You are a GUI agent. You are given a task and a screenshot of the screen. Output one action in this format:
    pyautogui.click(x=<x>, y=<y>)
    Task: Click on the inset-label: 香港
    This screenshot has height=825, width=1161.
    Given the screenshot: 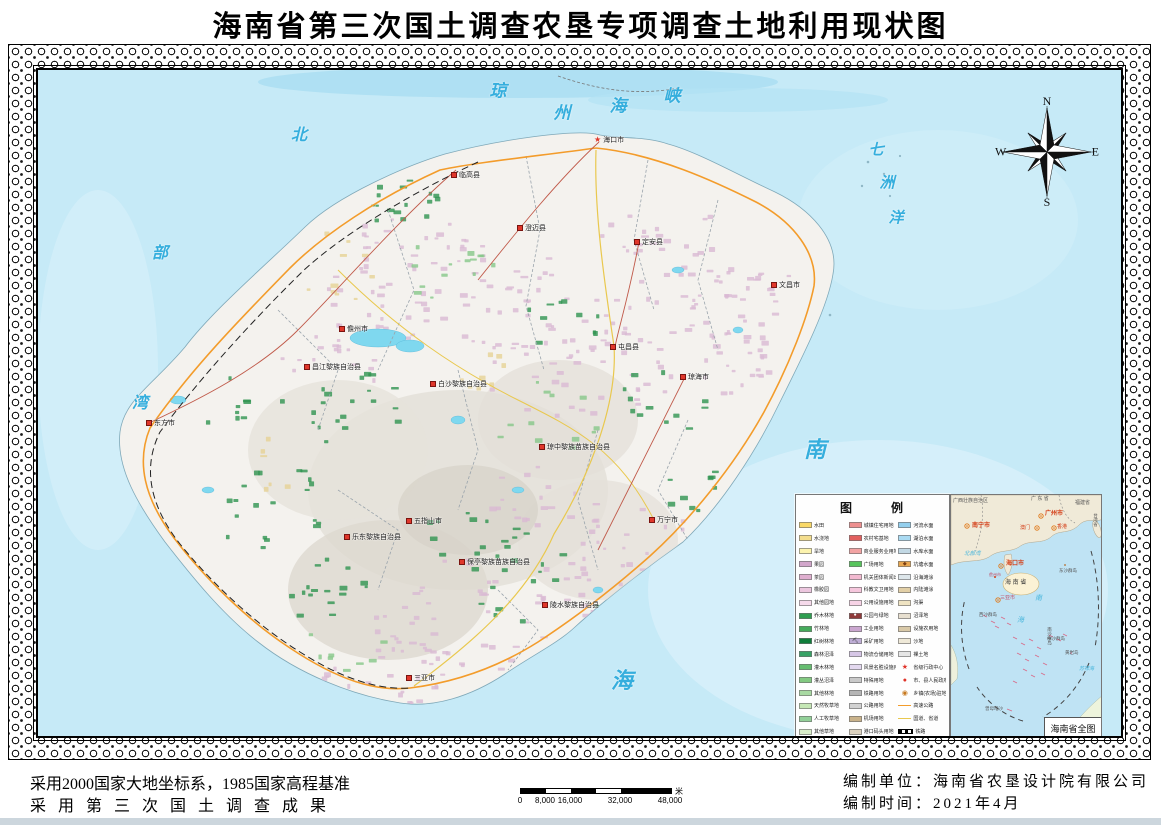 What is the action you would take?
    pyautogui.click(x=1062, y=527)
    